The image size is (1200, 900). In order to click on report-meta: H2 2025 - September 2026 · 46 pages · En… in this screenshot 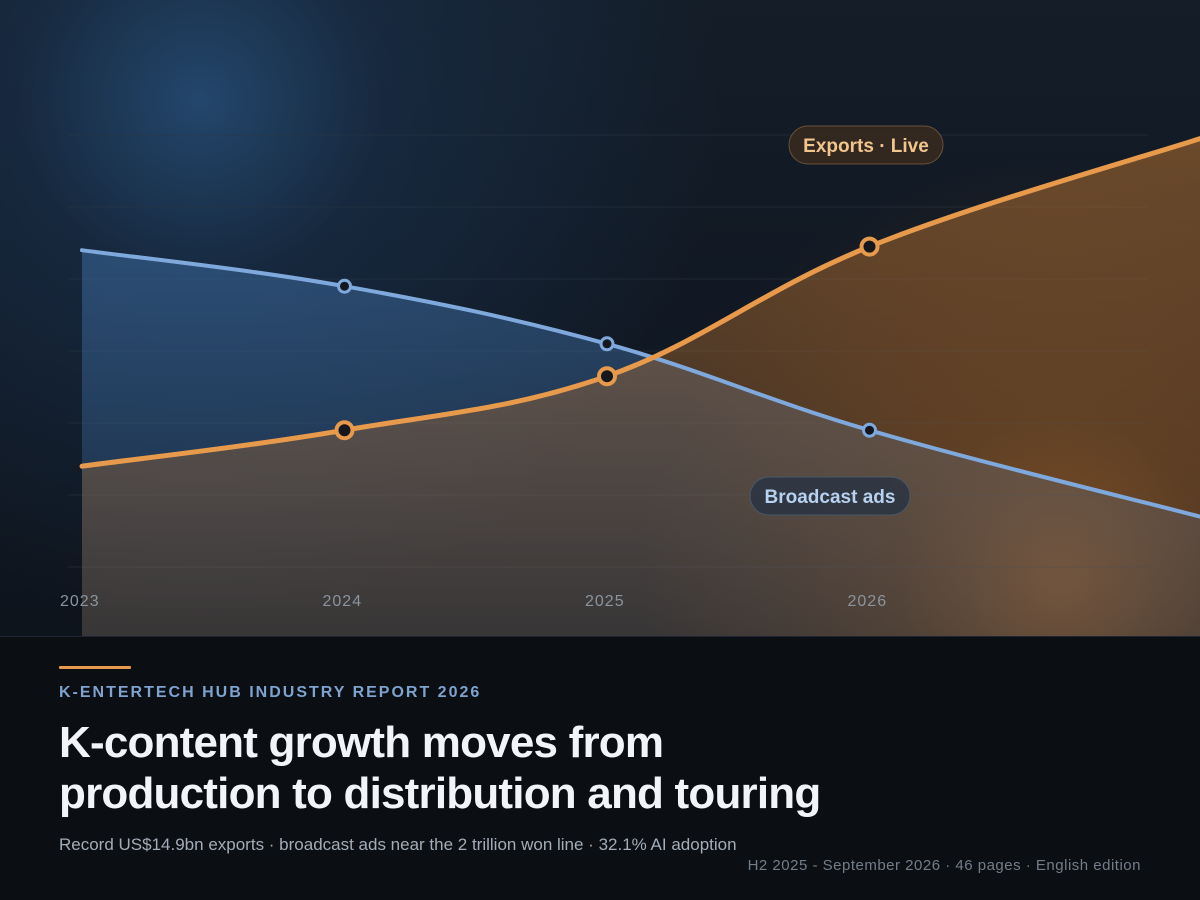, I will do `click(944, 865)`.